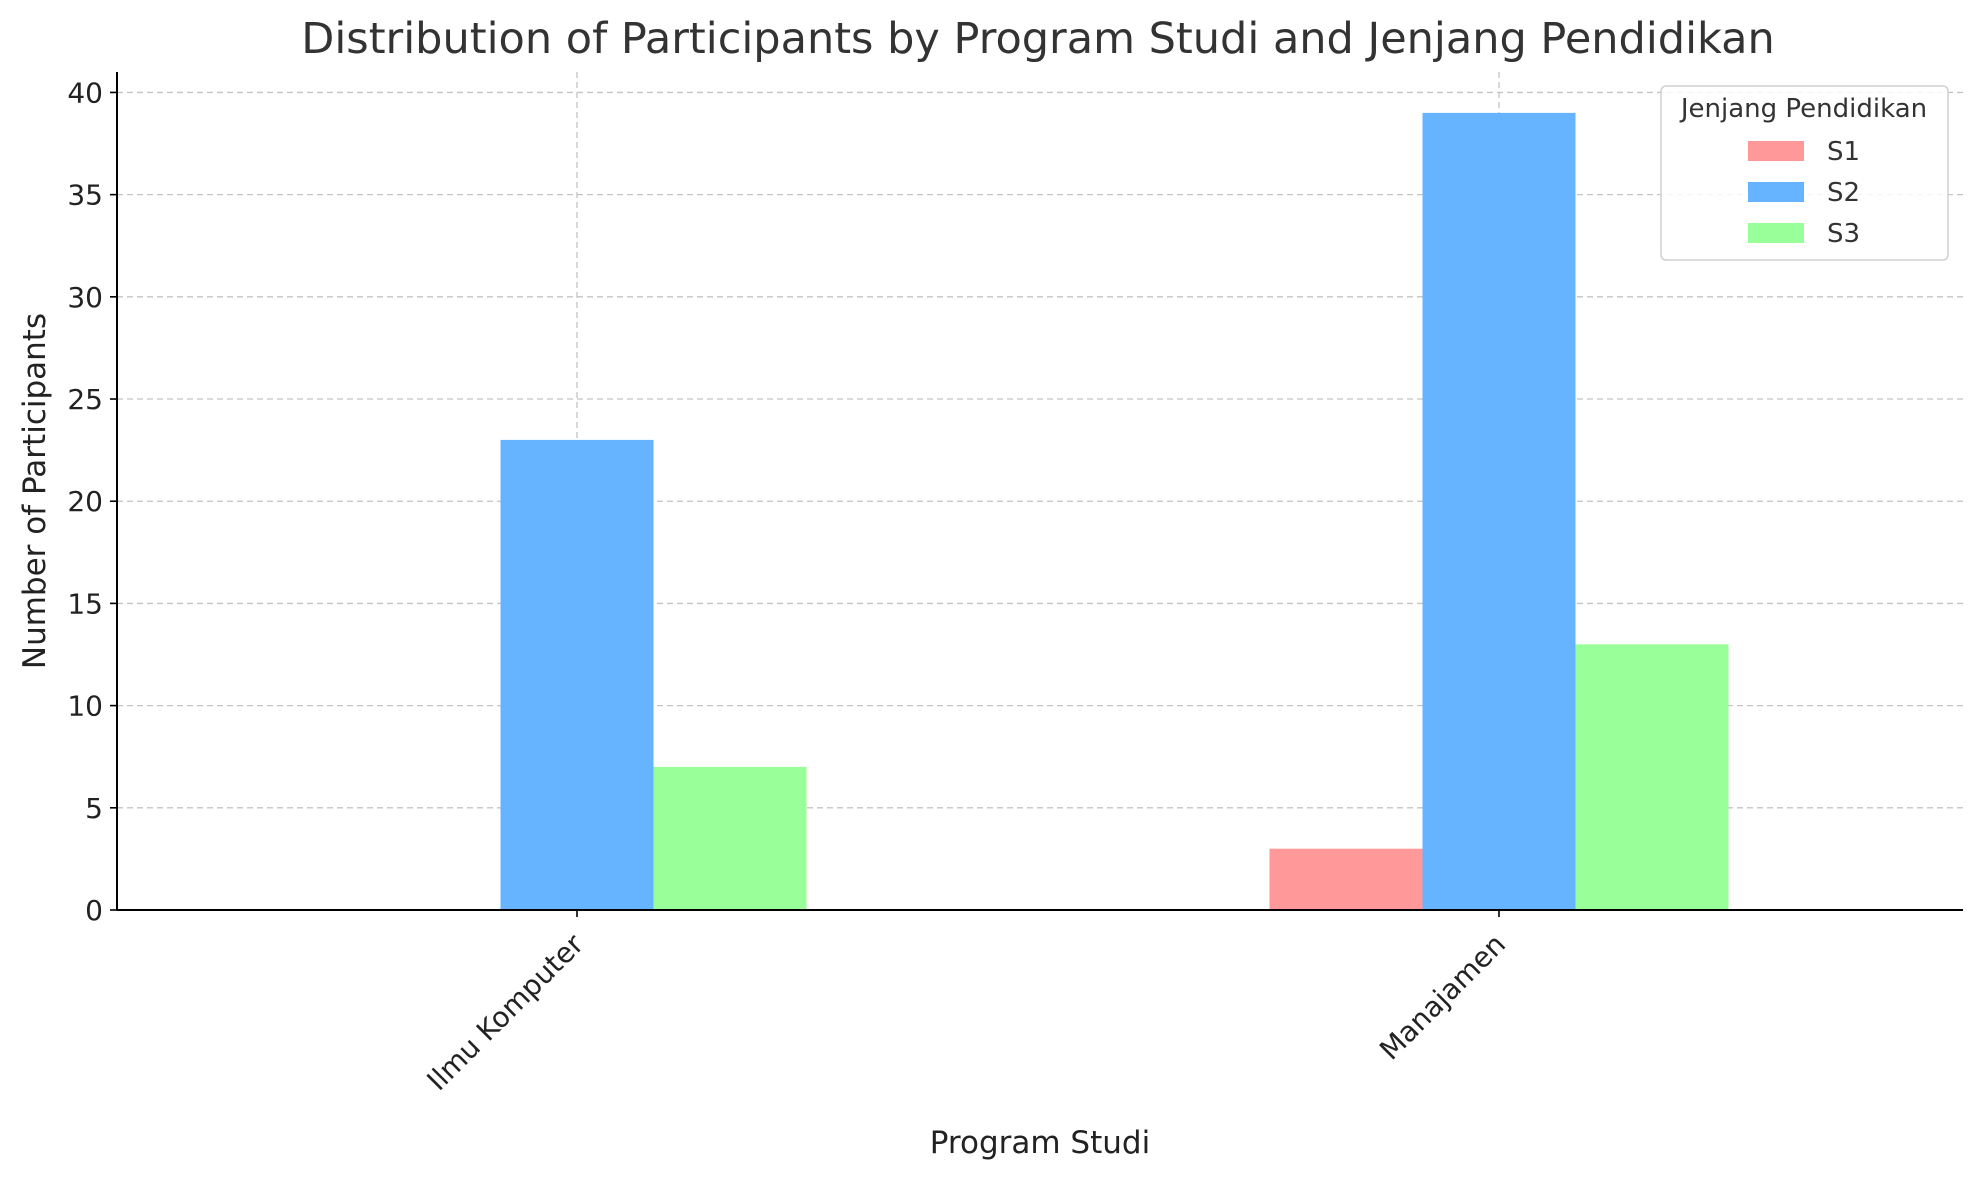  What do you see at coordinates (966, 1003) in the screenshot?
I see `x-ticks: Ilmu Komputer Manajamen` at bounding box center [966, 1003].